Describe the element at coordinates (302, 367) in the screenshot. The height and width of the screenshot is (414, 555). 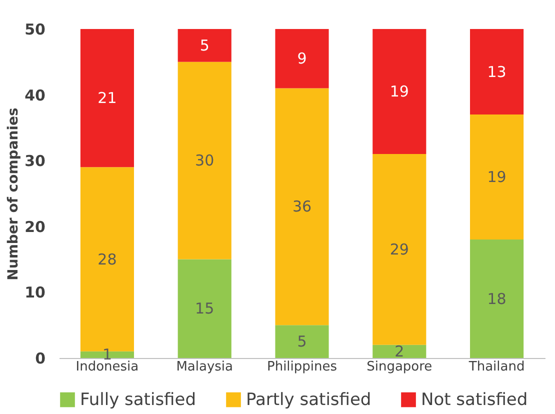
I see `x-tick-label: Philippines` at that location.